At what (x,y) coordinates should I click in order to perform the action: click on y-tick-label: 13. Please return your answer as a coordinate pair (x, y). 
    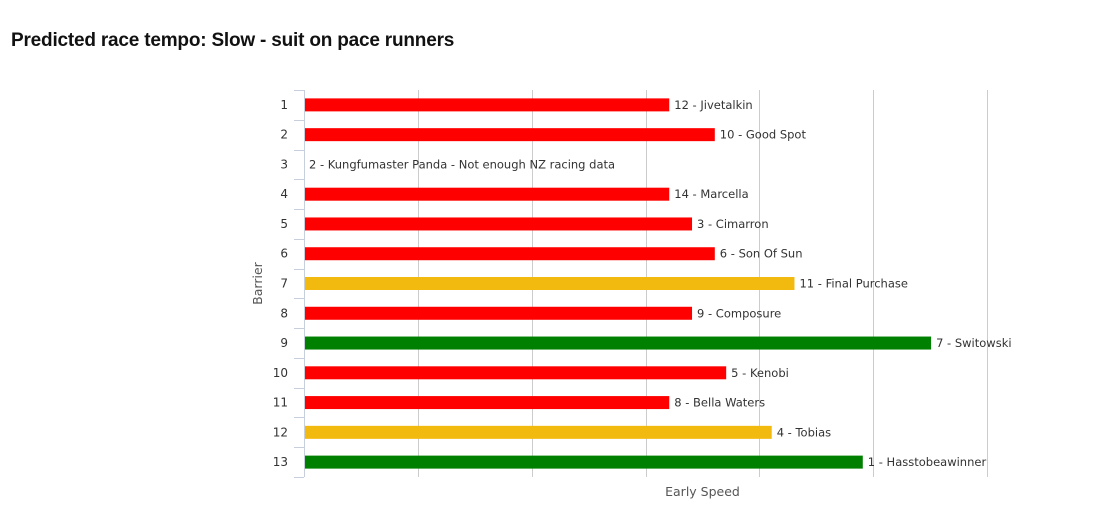
    Looking at the image, I should click on (280, 462).